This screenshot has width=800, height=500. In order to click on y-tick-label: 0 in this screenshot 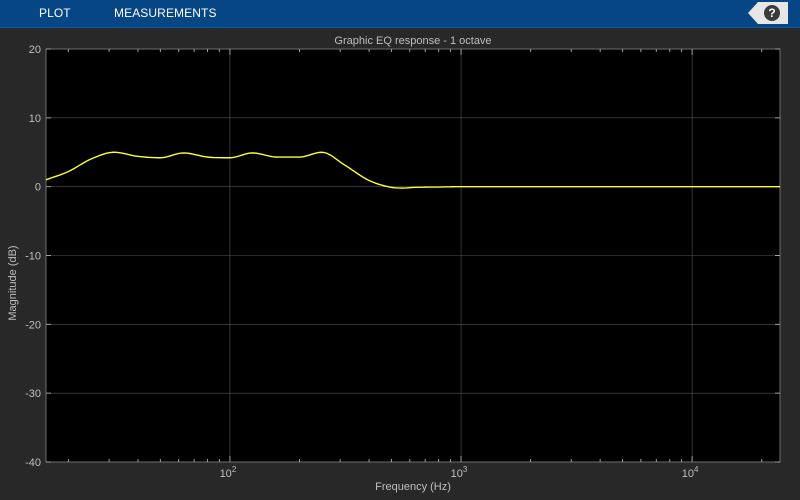, I will do `click(38, 188)`.